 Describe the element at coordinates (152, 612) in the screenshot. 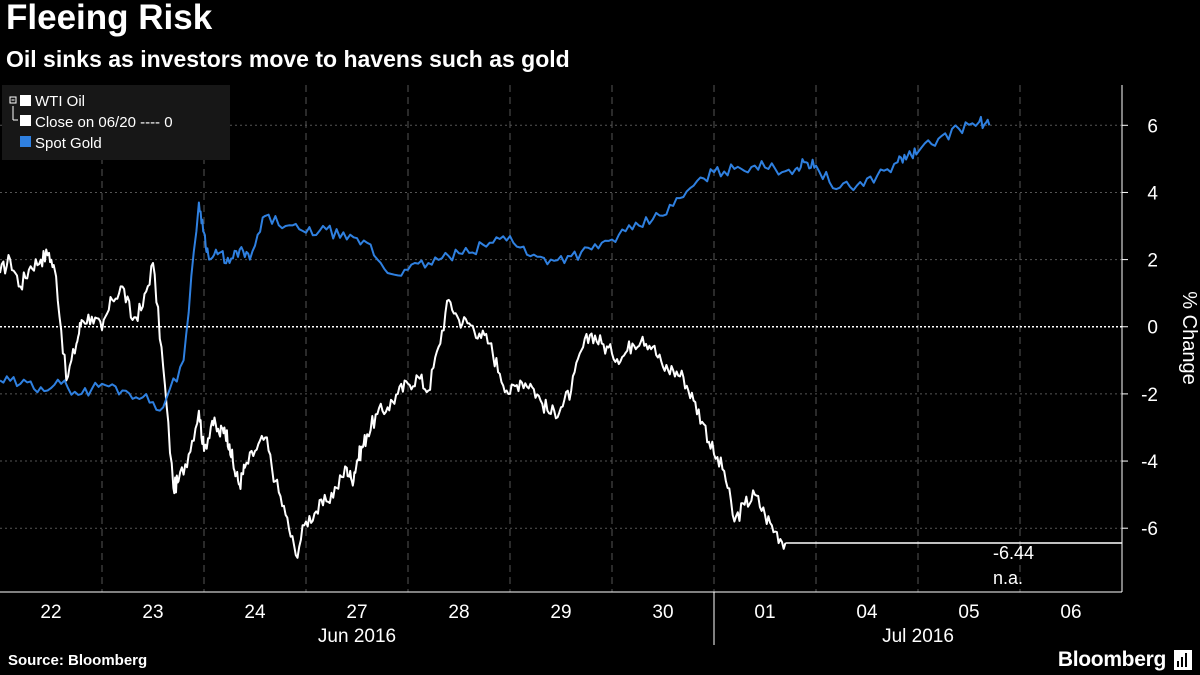

I see `x-tick-label: 23` at that location.